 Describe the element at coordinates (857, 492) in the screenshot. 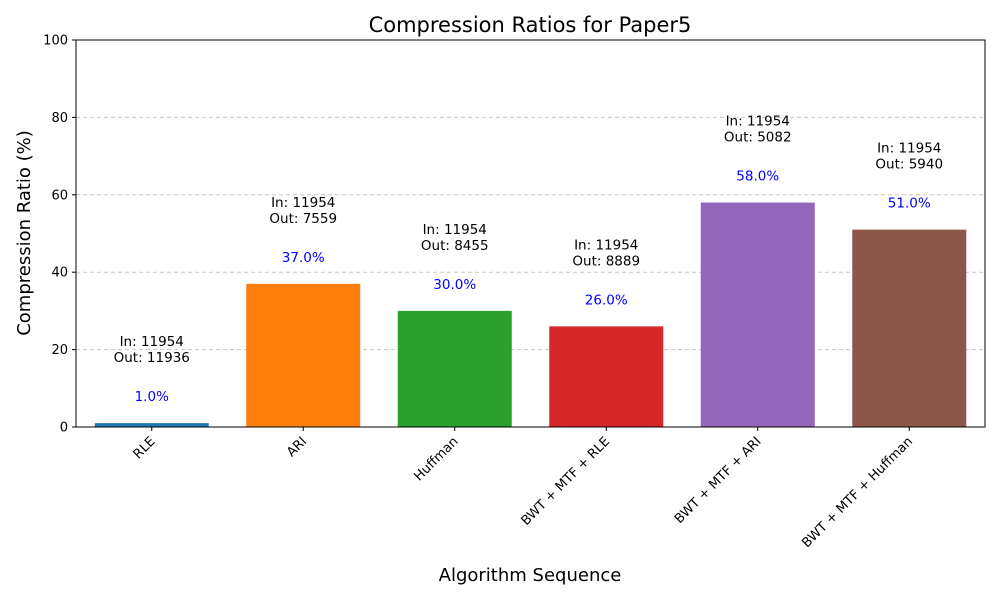

I see `x-tick-label: BWT + MTF + Huffman` at that location.